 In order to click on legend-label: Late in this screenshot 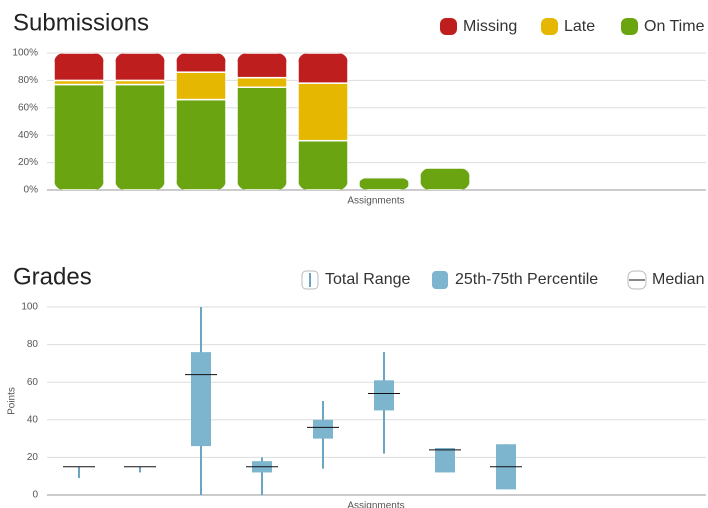, I will do `click(579, 26)`.